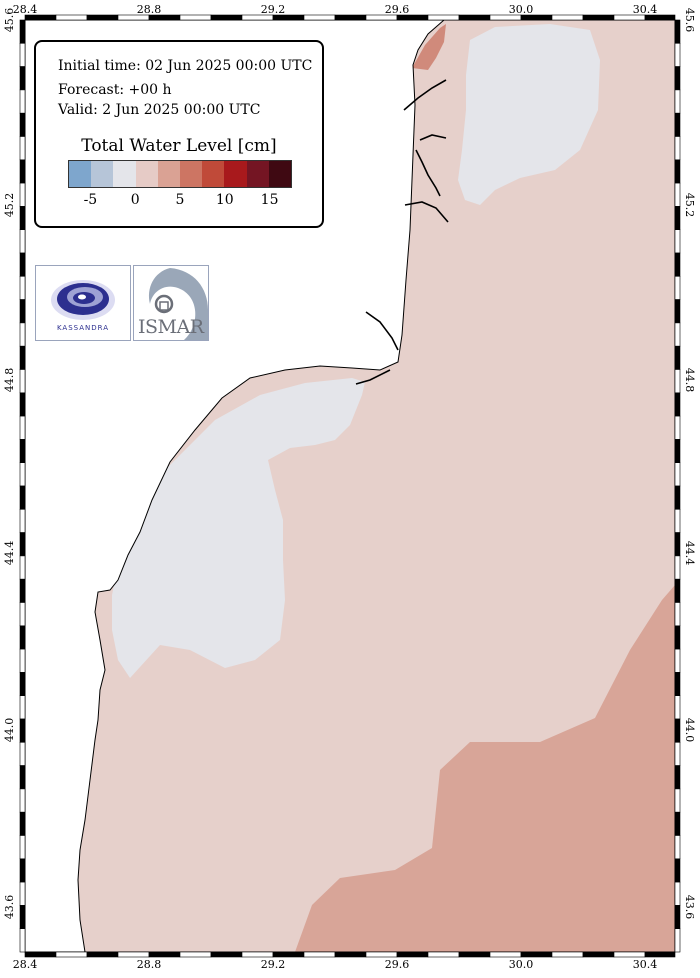  What do you see at coordinates (397, 9) in the screenshot?
I see `coordinate-label: 29.6` at bounding box center [397, 9].